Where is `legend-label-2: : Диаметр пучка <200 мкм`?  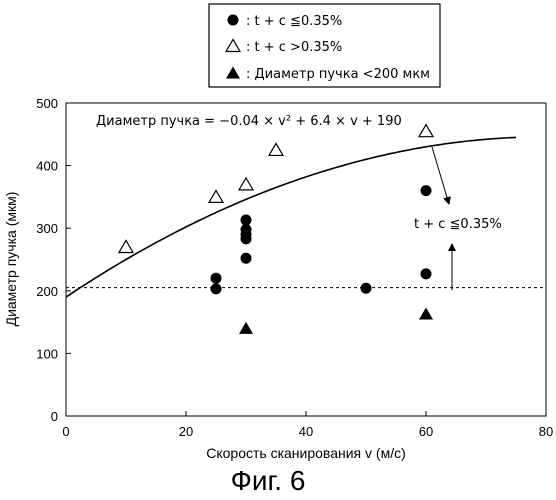
legend-label-2: : Диаметр пучка <200 мкм is located at coordinates (338, 74).